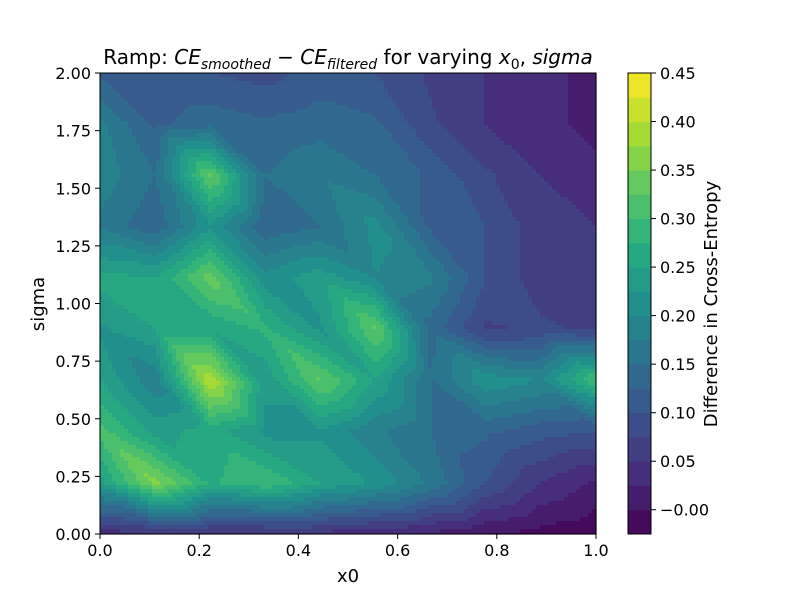 The image size is (800, 600). Describe the element at coordinates (684, 510) in the screenshot. I see `colorbar-tick-label: −0.00` at that location.